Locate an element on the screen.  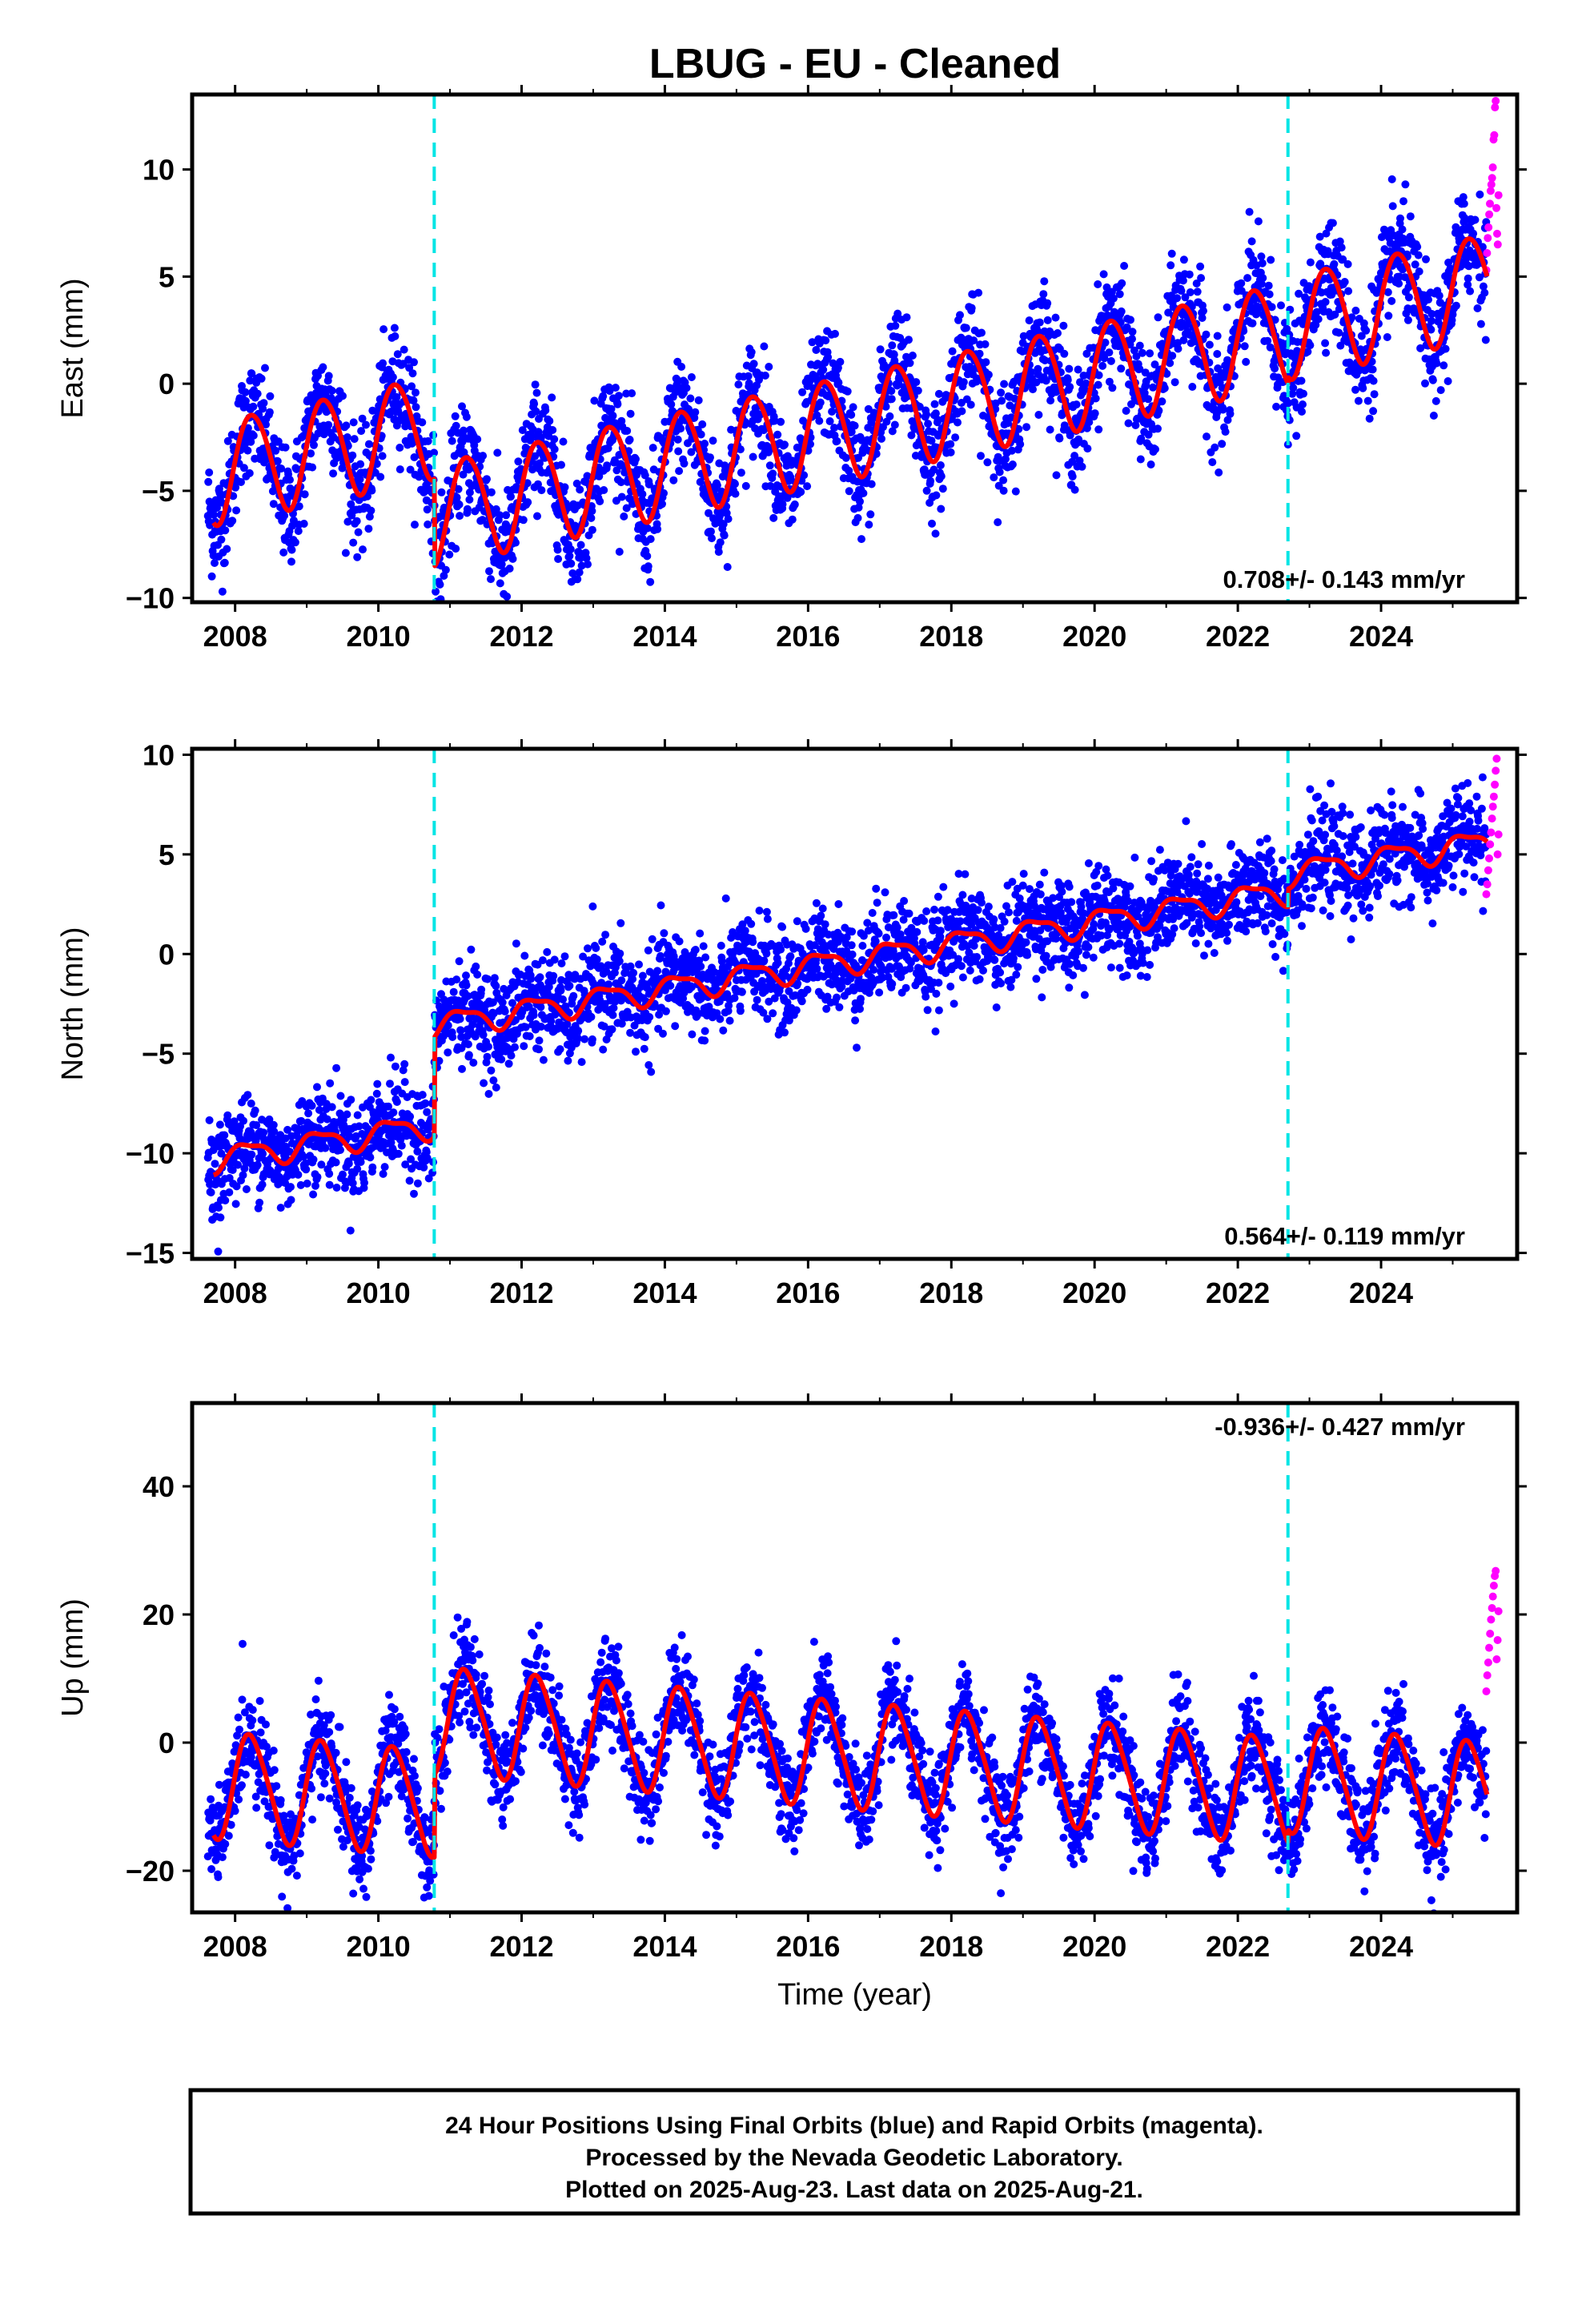
rapid-orbit-point is located at coordinates (1488, 239).